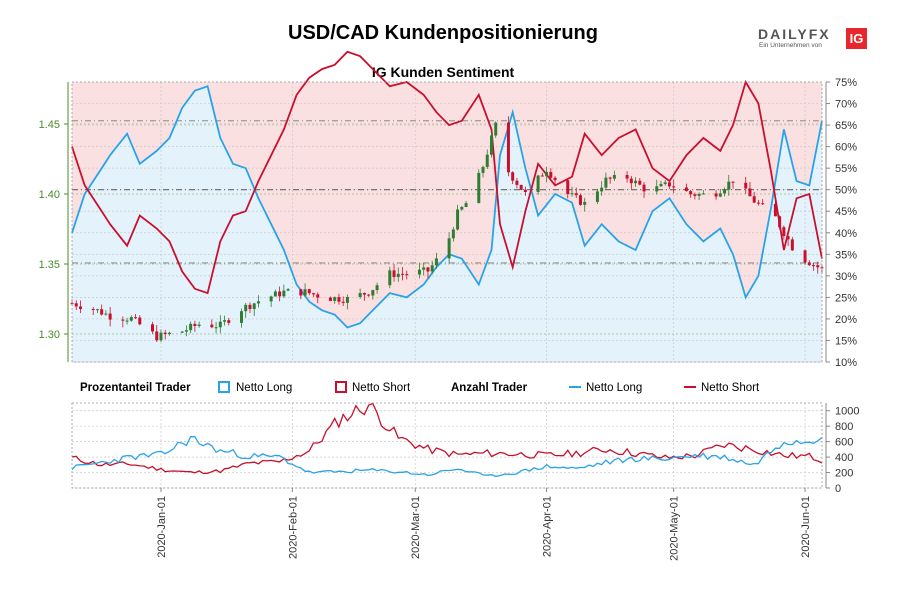 This screenshot has height=600, width=900. Describe the element at coordinates (783, 34) in the screenshot. I see `logo-brand-a: DAILY` at that location.